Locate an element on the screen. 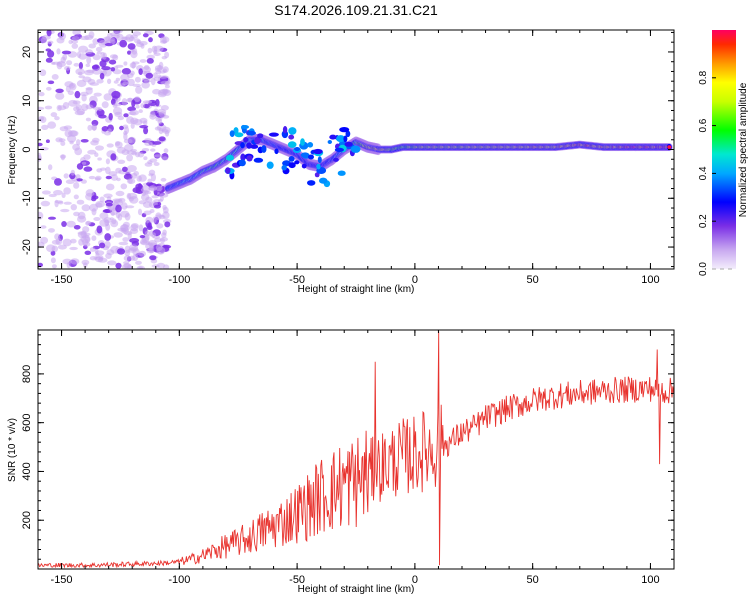 The height and width of the screenshot is (600, 750). snr-y-label: SNR (10 * v/v) is located at coordinates (12, 450).